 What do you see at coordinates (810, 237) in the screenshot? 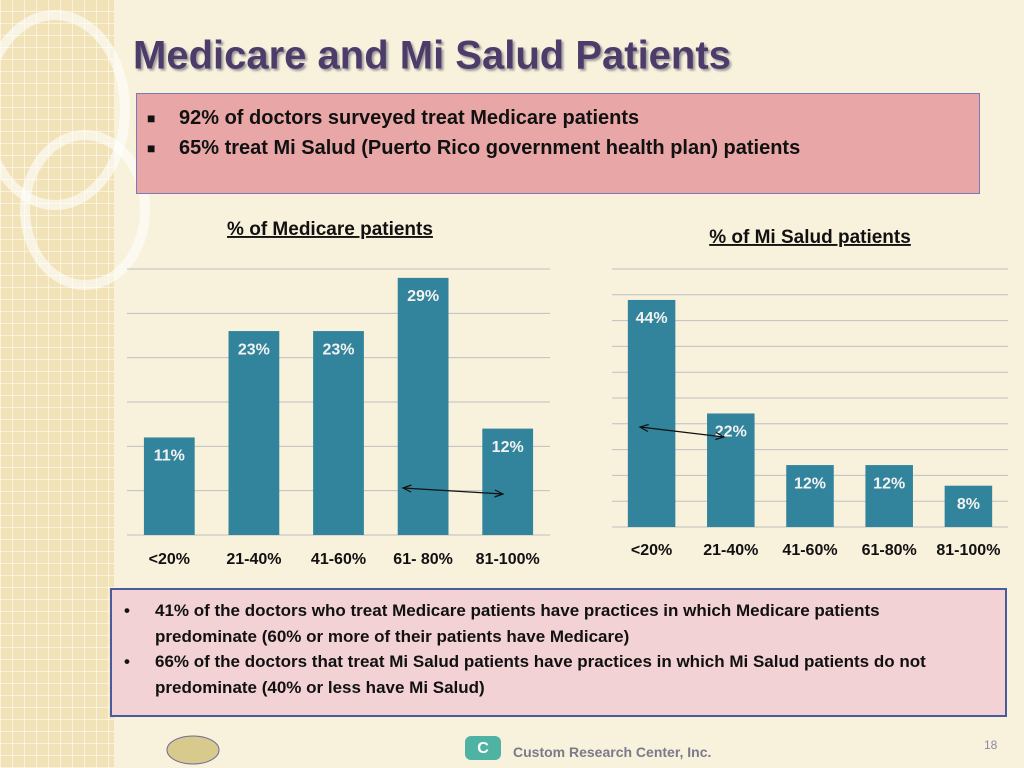
I see `chart-title: % of Mi Salud patients` at bounding box center [810, 237].